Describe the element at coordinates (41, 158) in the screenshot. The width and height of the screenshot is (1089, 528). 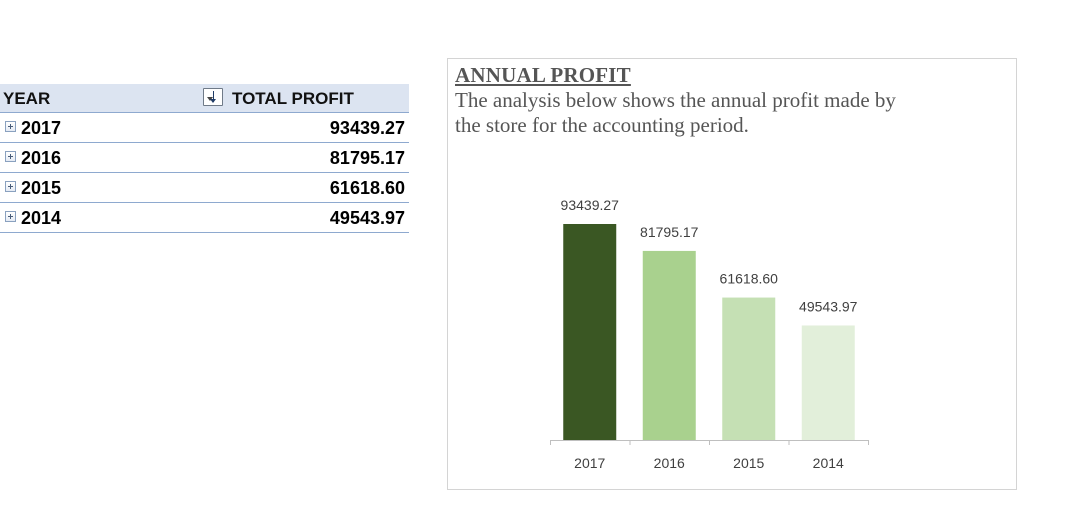
I see `row-year-label: 2016` at that location.